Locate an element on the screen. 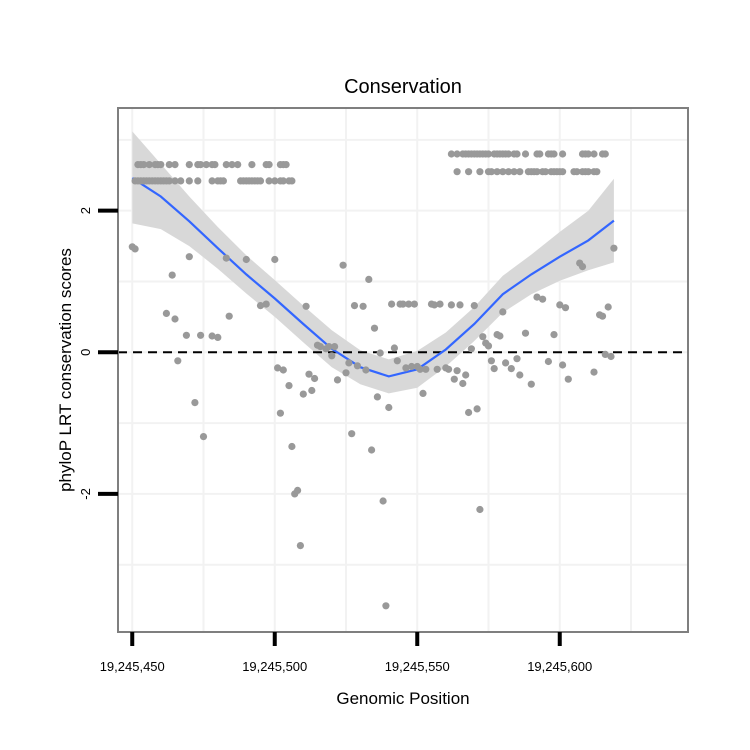 This screenshot has height=750, width=750. x-tick-label: 19,245,550 is located at coordinates (417, 666).